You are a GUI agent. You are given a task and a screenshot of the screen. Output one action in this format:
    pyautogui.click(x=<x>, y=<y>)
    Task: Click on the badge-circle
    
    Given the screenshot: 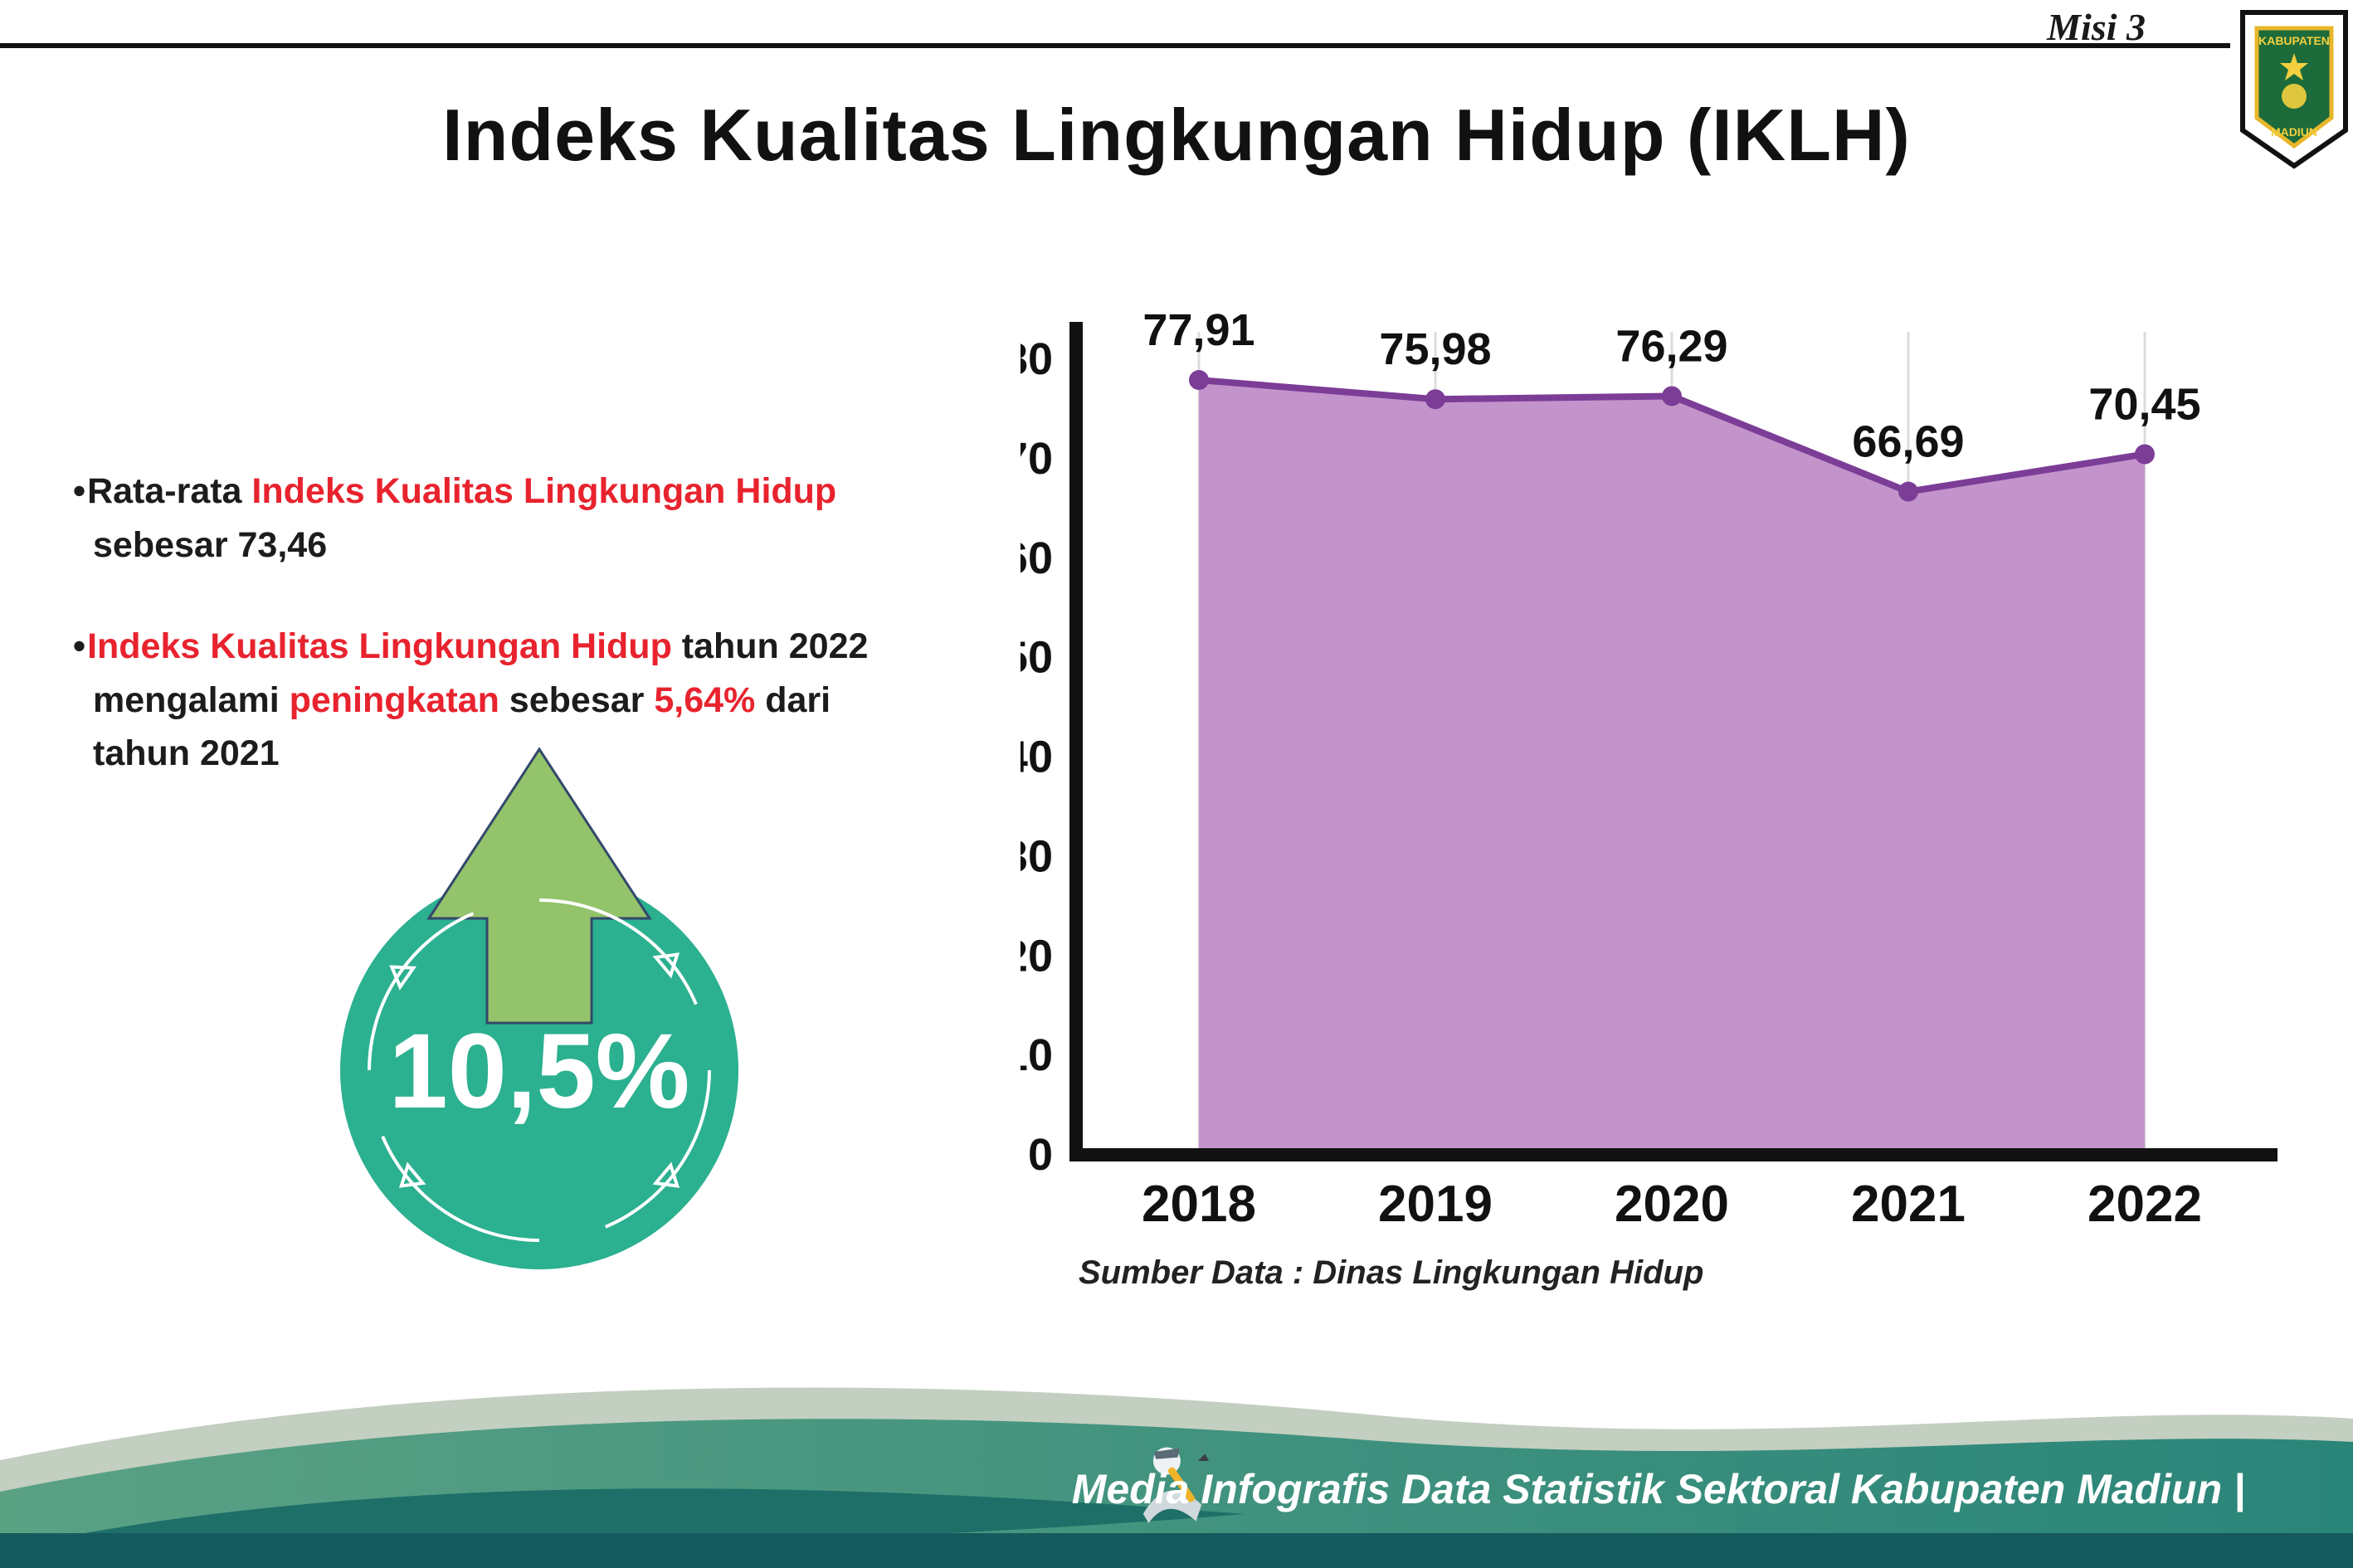 What is the action you would take?
    pyautogui.click(x=539, y=1070)
    